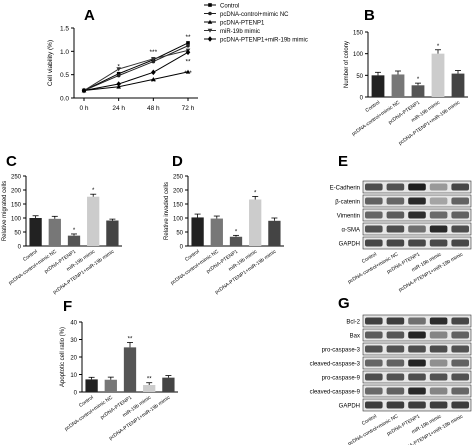 The width and height of the screenshot is (474, 445). I want to click on panel-letter-g: G, so click(344, 303).